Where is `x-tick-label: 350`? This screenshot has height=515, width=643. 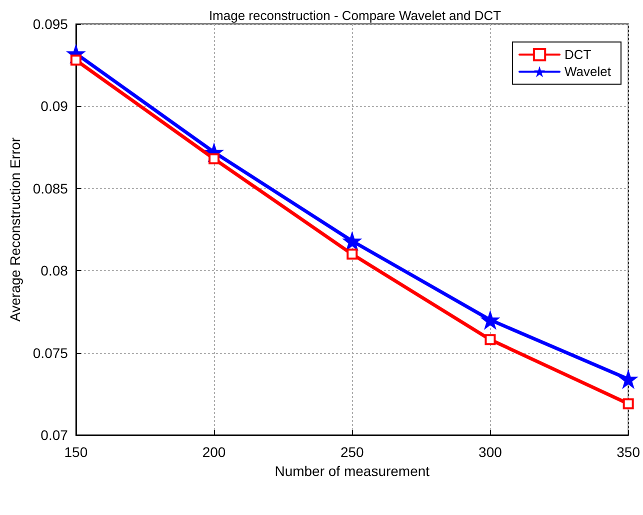
x-tick-label: 350 is located at coordinates (628, 452).